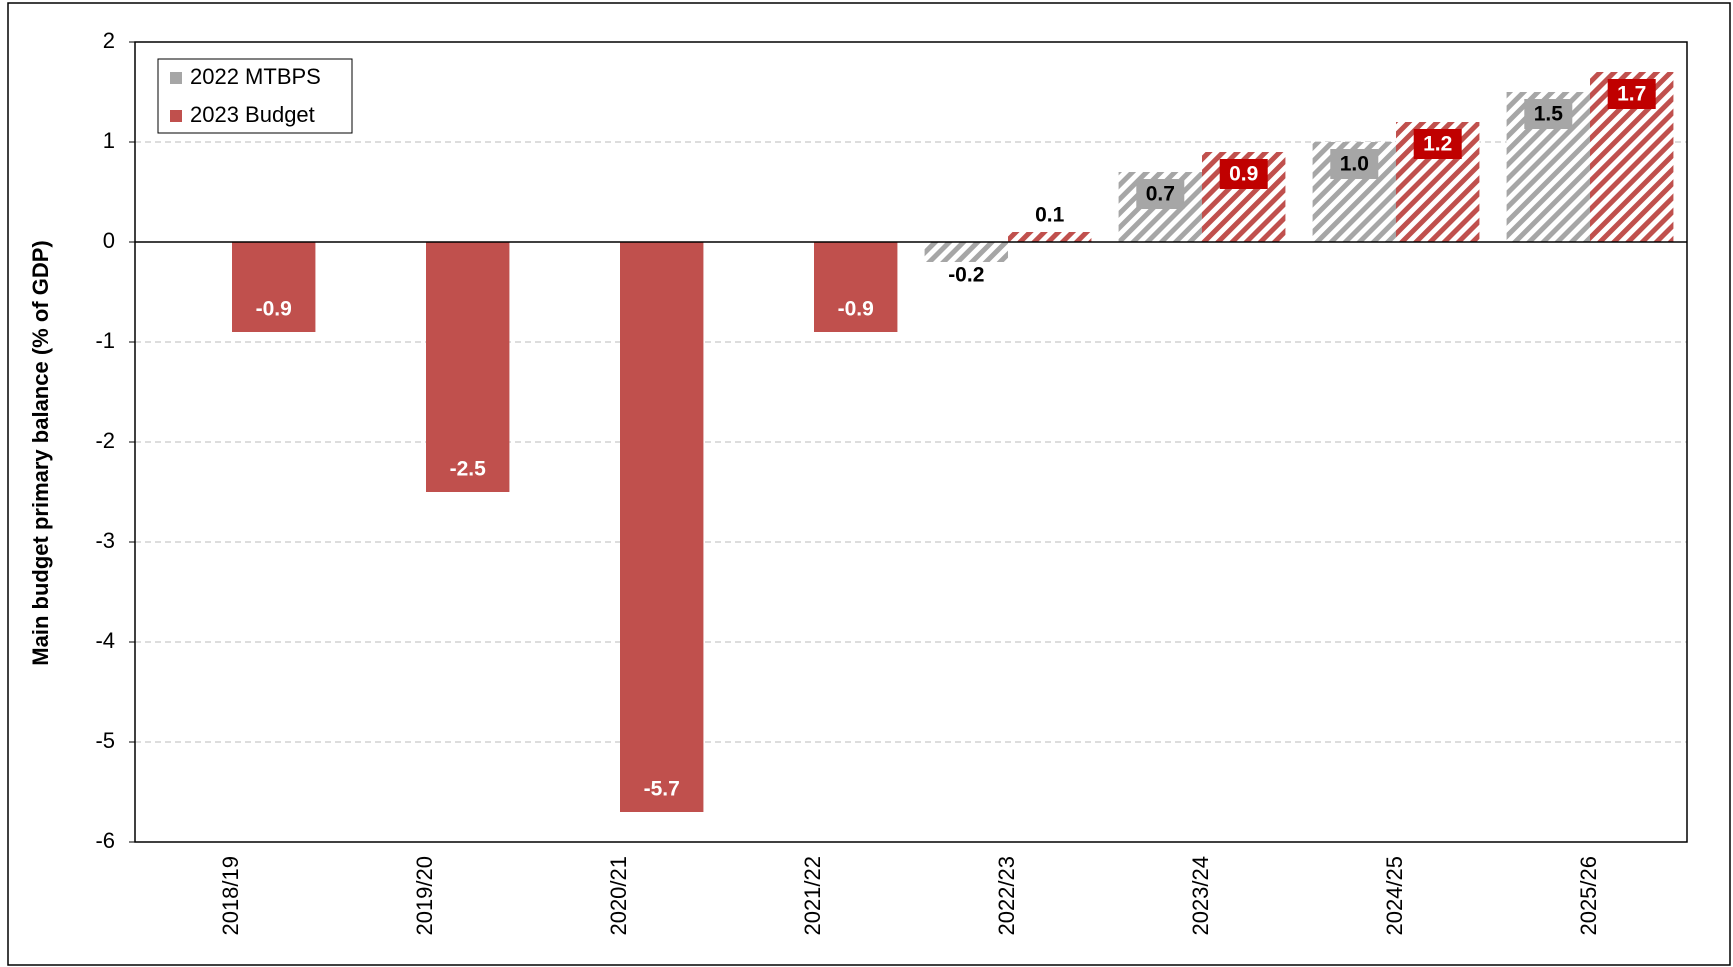  I want to click on data-label: 1.5, so click(1549, 114).